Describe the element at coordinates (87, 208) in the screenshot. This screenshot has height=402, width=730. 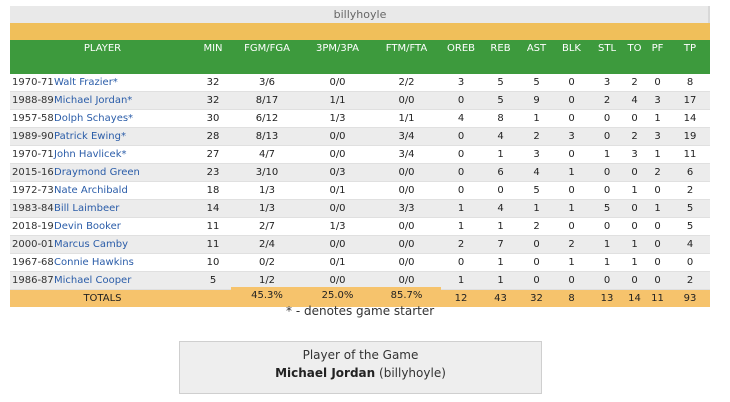
I see `player-name-link: Bill Laimbeer` at that location.